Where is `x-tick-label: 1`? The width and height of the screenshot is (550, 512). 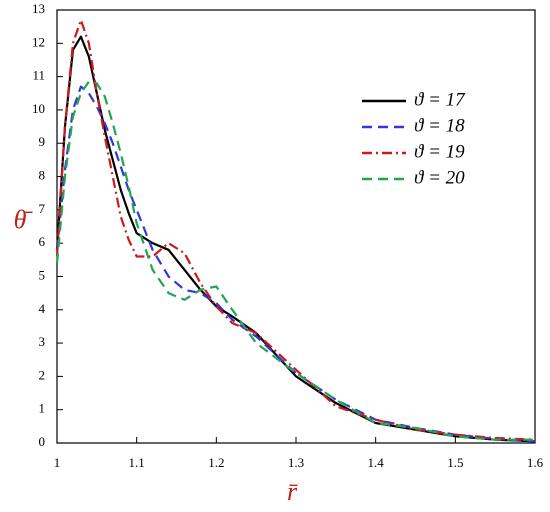
x-tick-label: 1 is located at coordinates (57, 462).